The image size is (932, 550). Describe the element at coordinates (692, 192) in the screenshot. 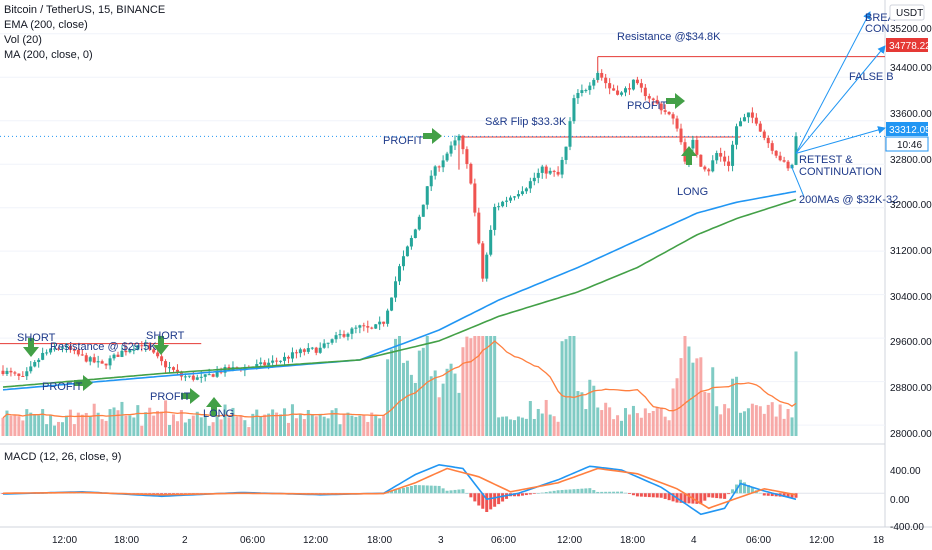

I see `long-label-2: LONG` at that location.